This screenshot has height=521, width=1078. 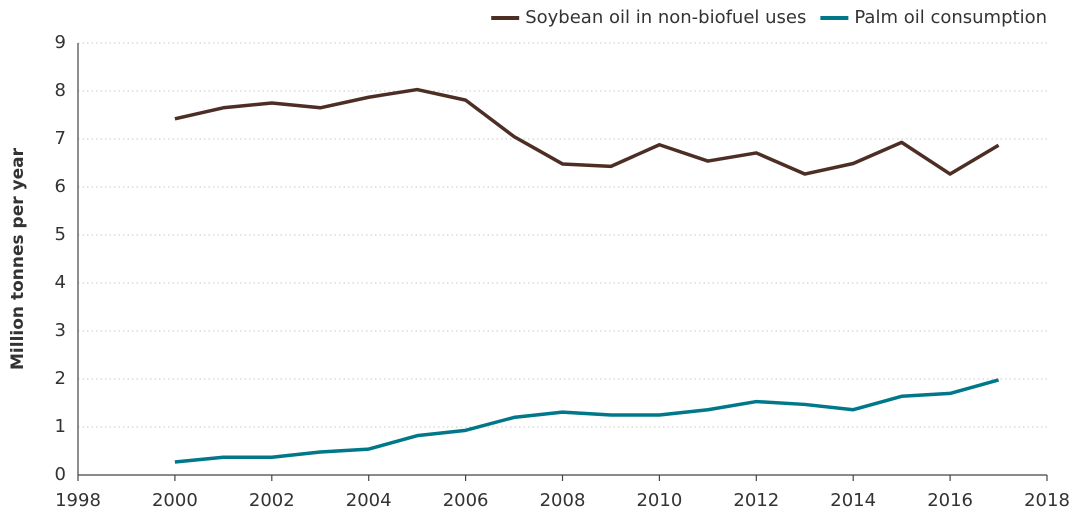 I want to click on legend-label: Palm oil consumption, so click(x=950, y=17).